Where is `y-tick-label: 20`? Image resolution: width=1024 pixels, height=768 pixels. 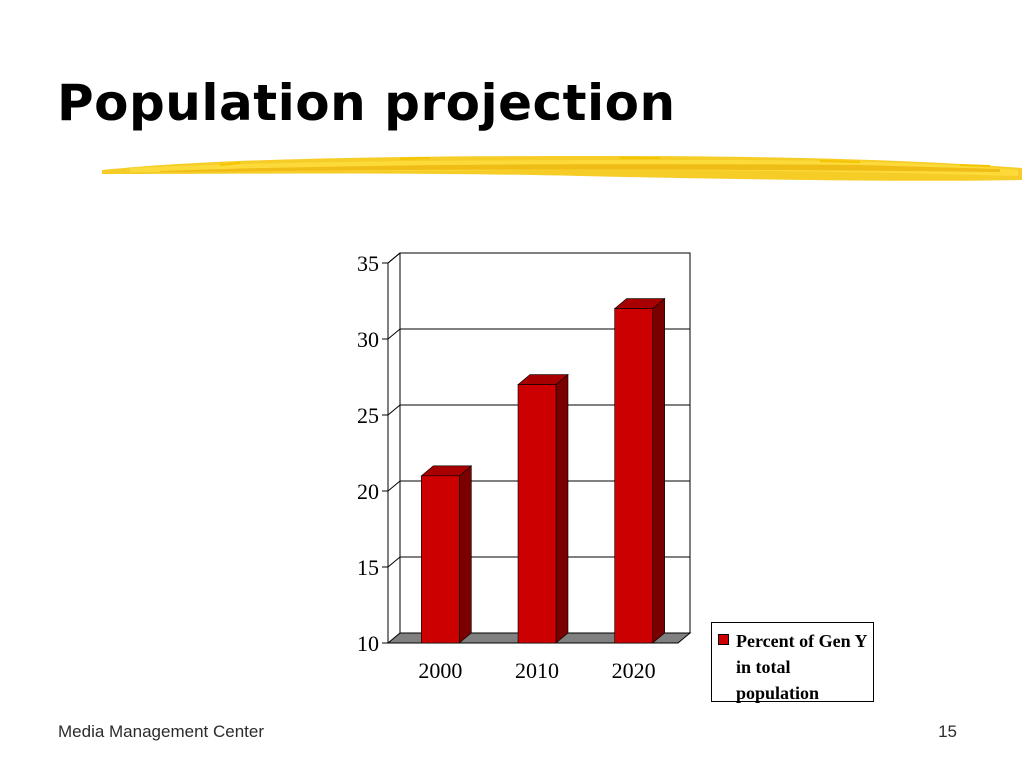 y-tick-label: 20 is located at coordinates (368, 491).